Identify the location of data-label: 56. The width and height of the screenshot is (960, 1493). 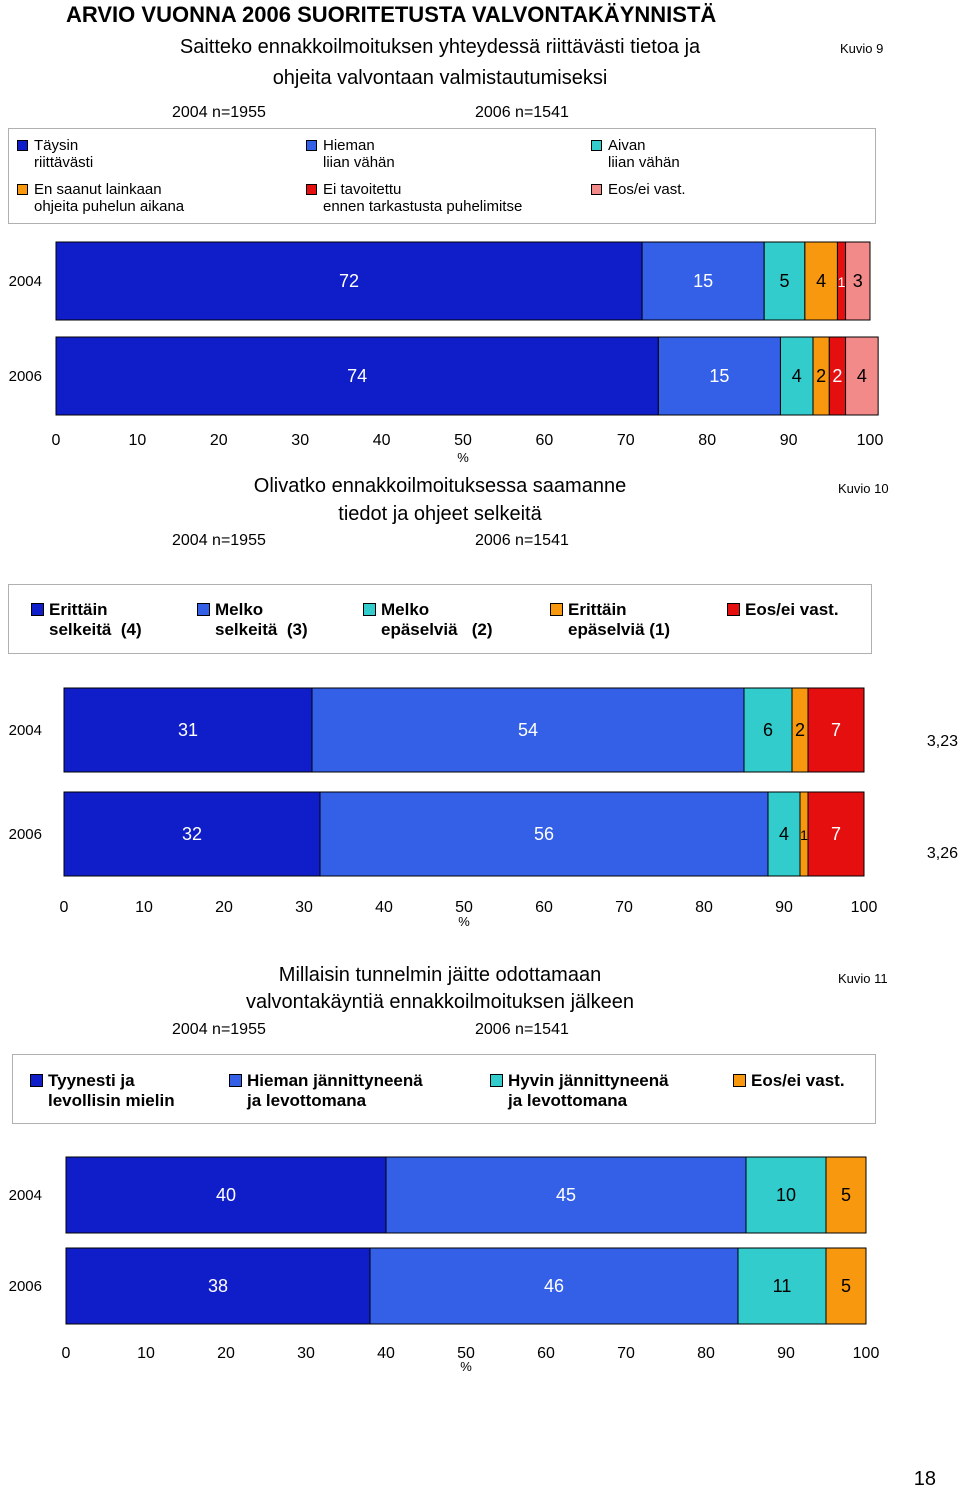
(544, 834).